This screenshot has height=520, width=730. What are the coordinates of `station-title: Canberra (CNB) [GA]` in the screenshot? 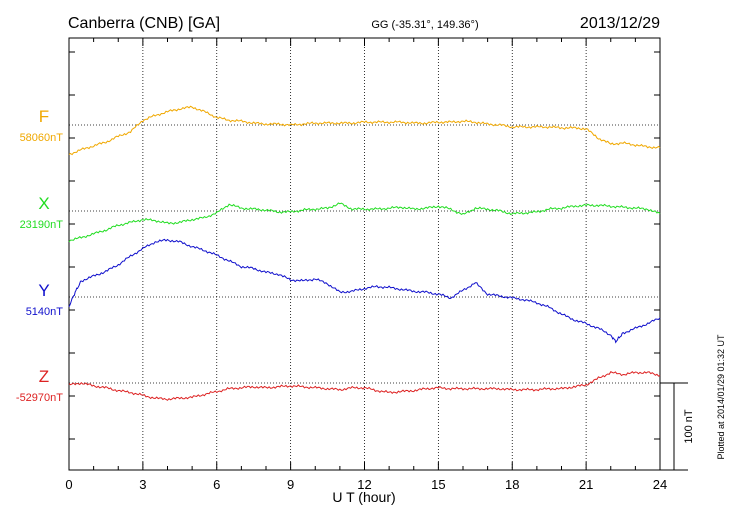 It's located at (144, 23).